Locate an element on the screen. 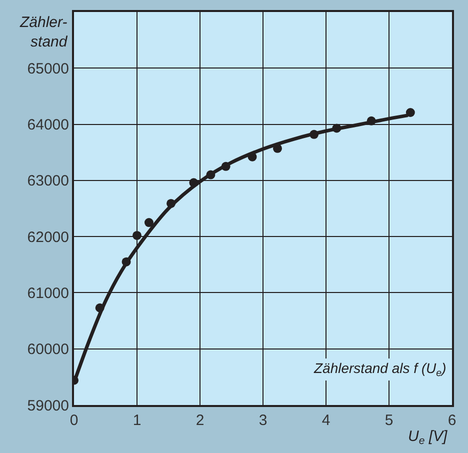 The image size is (468, 453). x-tick-label: 5 is located at coordinates (389, 420).